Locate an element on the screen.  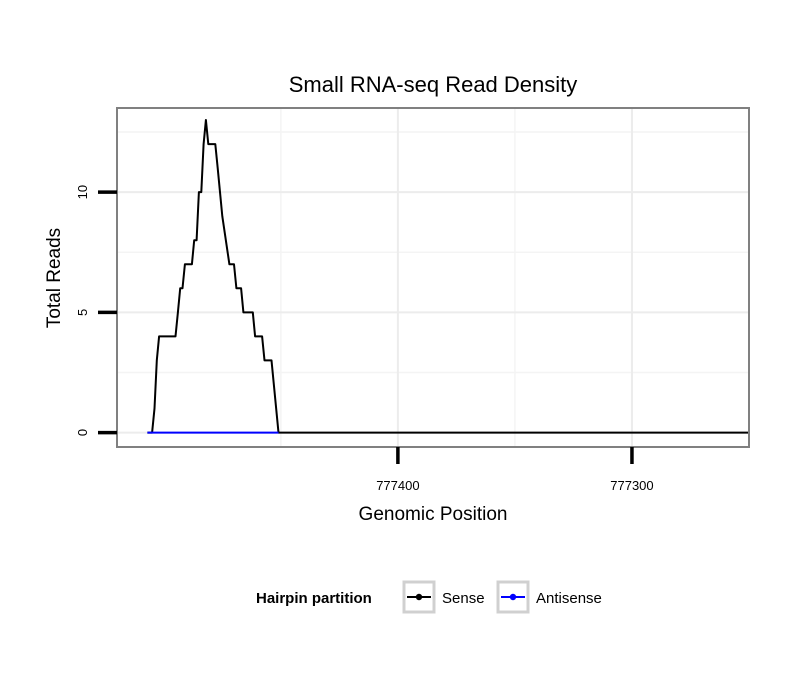
legend-key-point-antisense is located at coordinates (513, 597).